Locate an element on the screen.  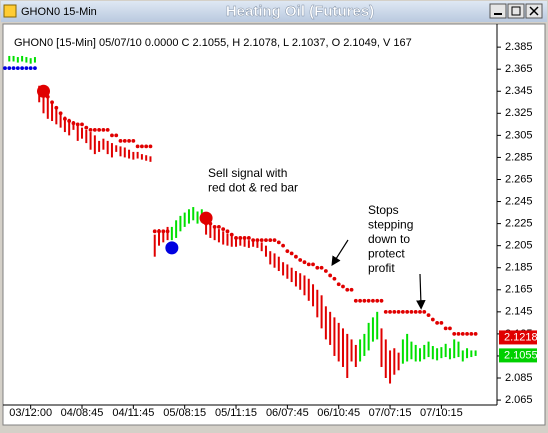
x-tick-label: 07/10:15 is located at coordinates (441, 413).